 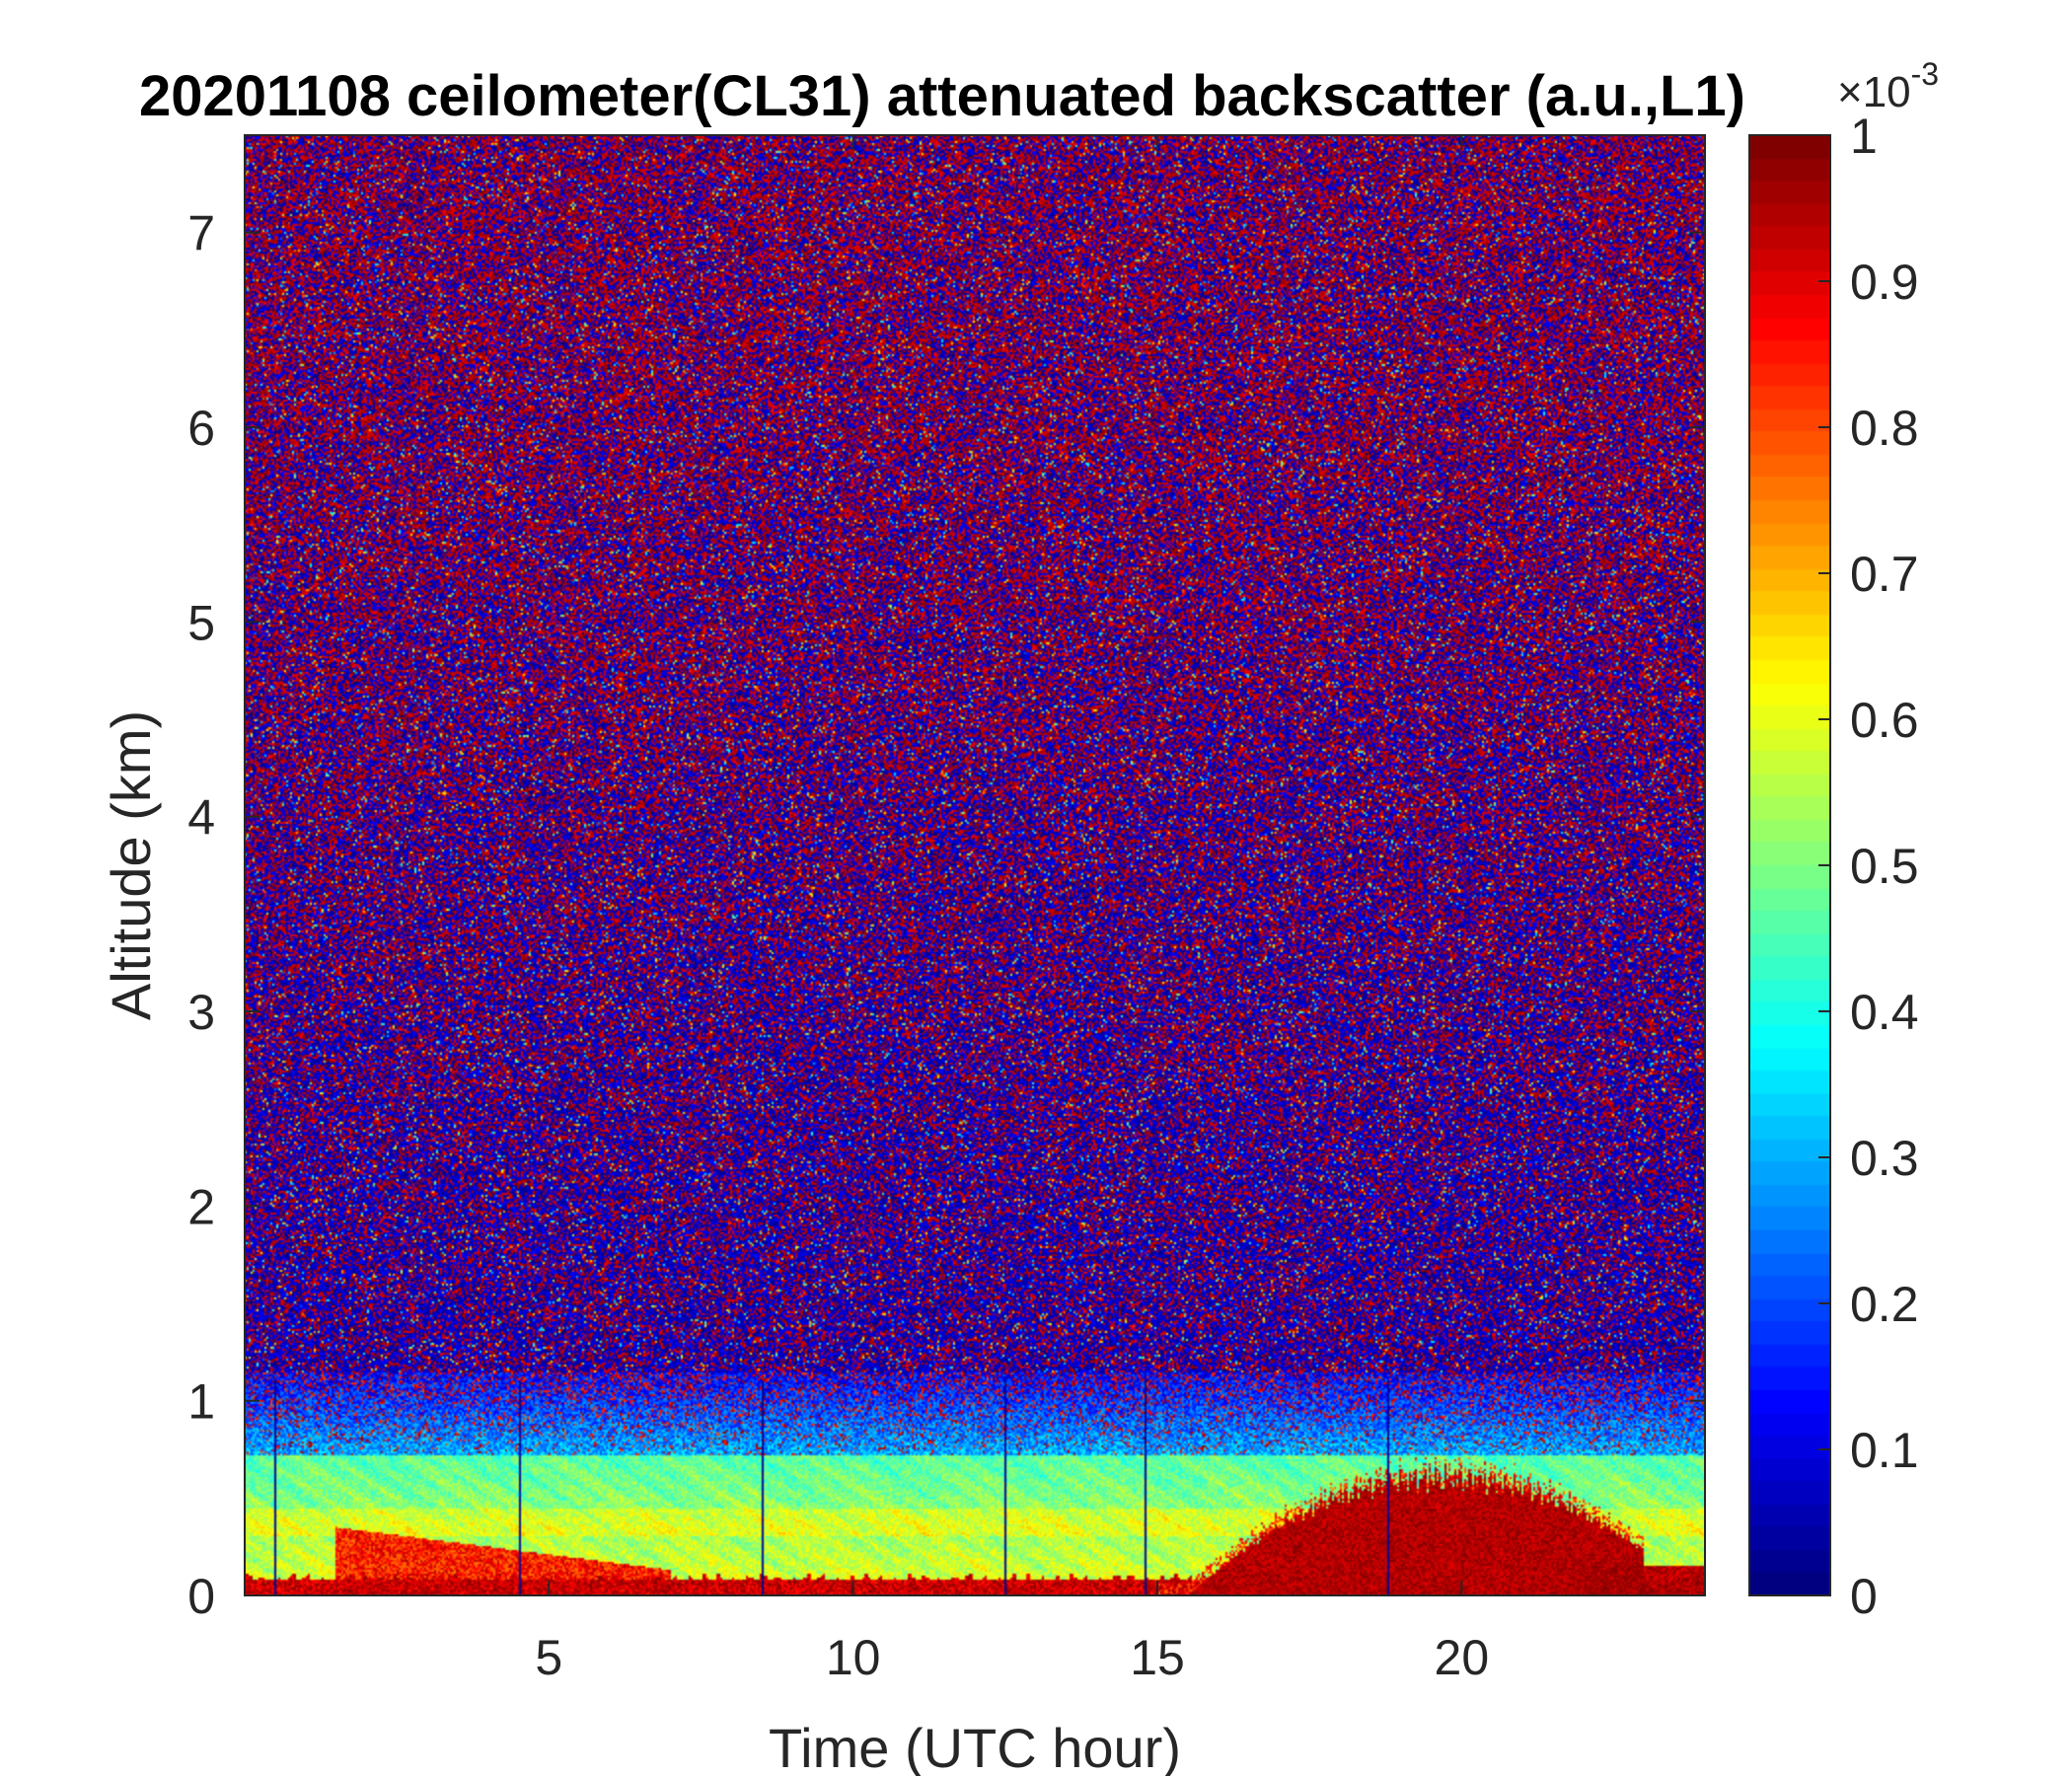 I want to click on y-axis-label: Altitude (km), so click(x=131, y=865).